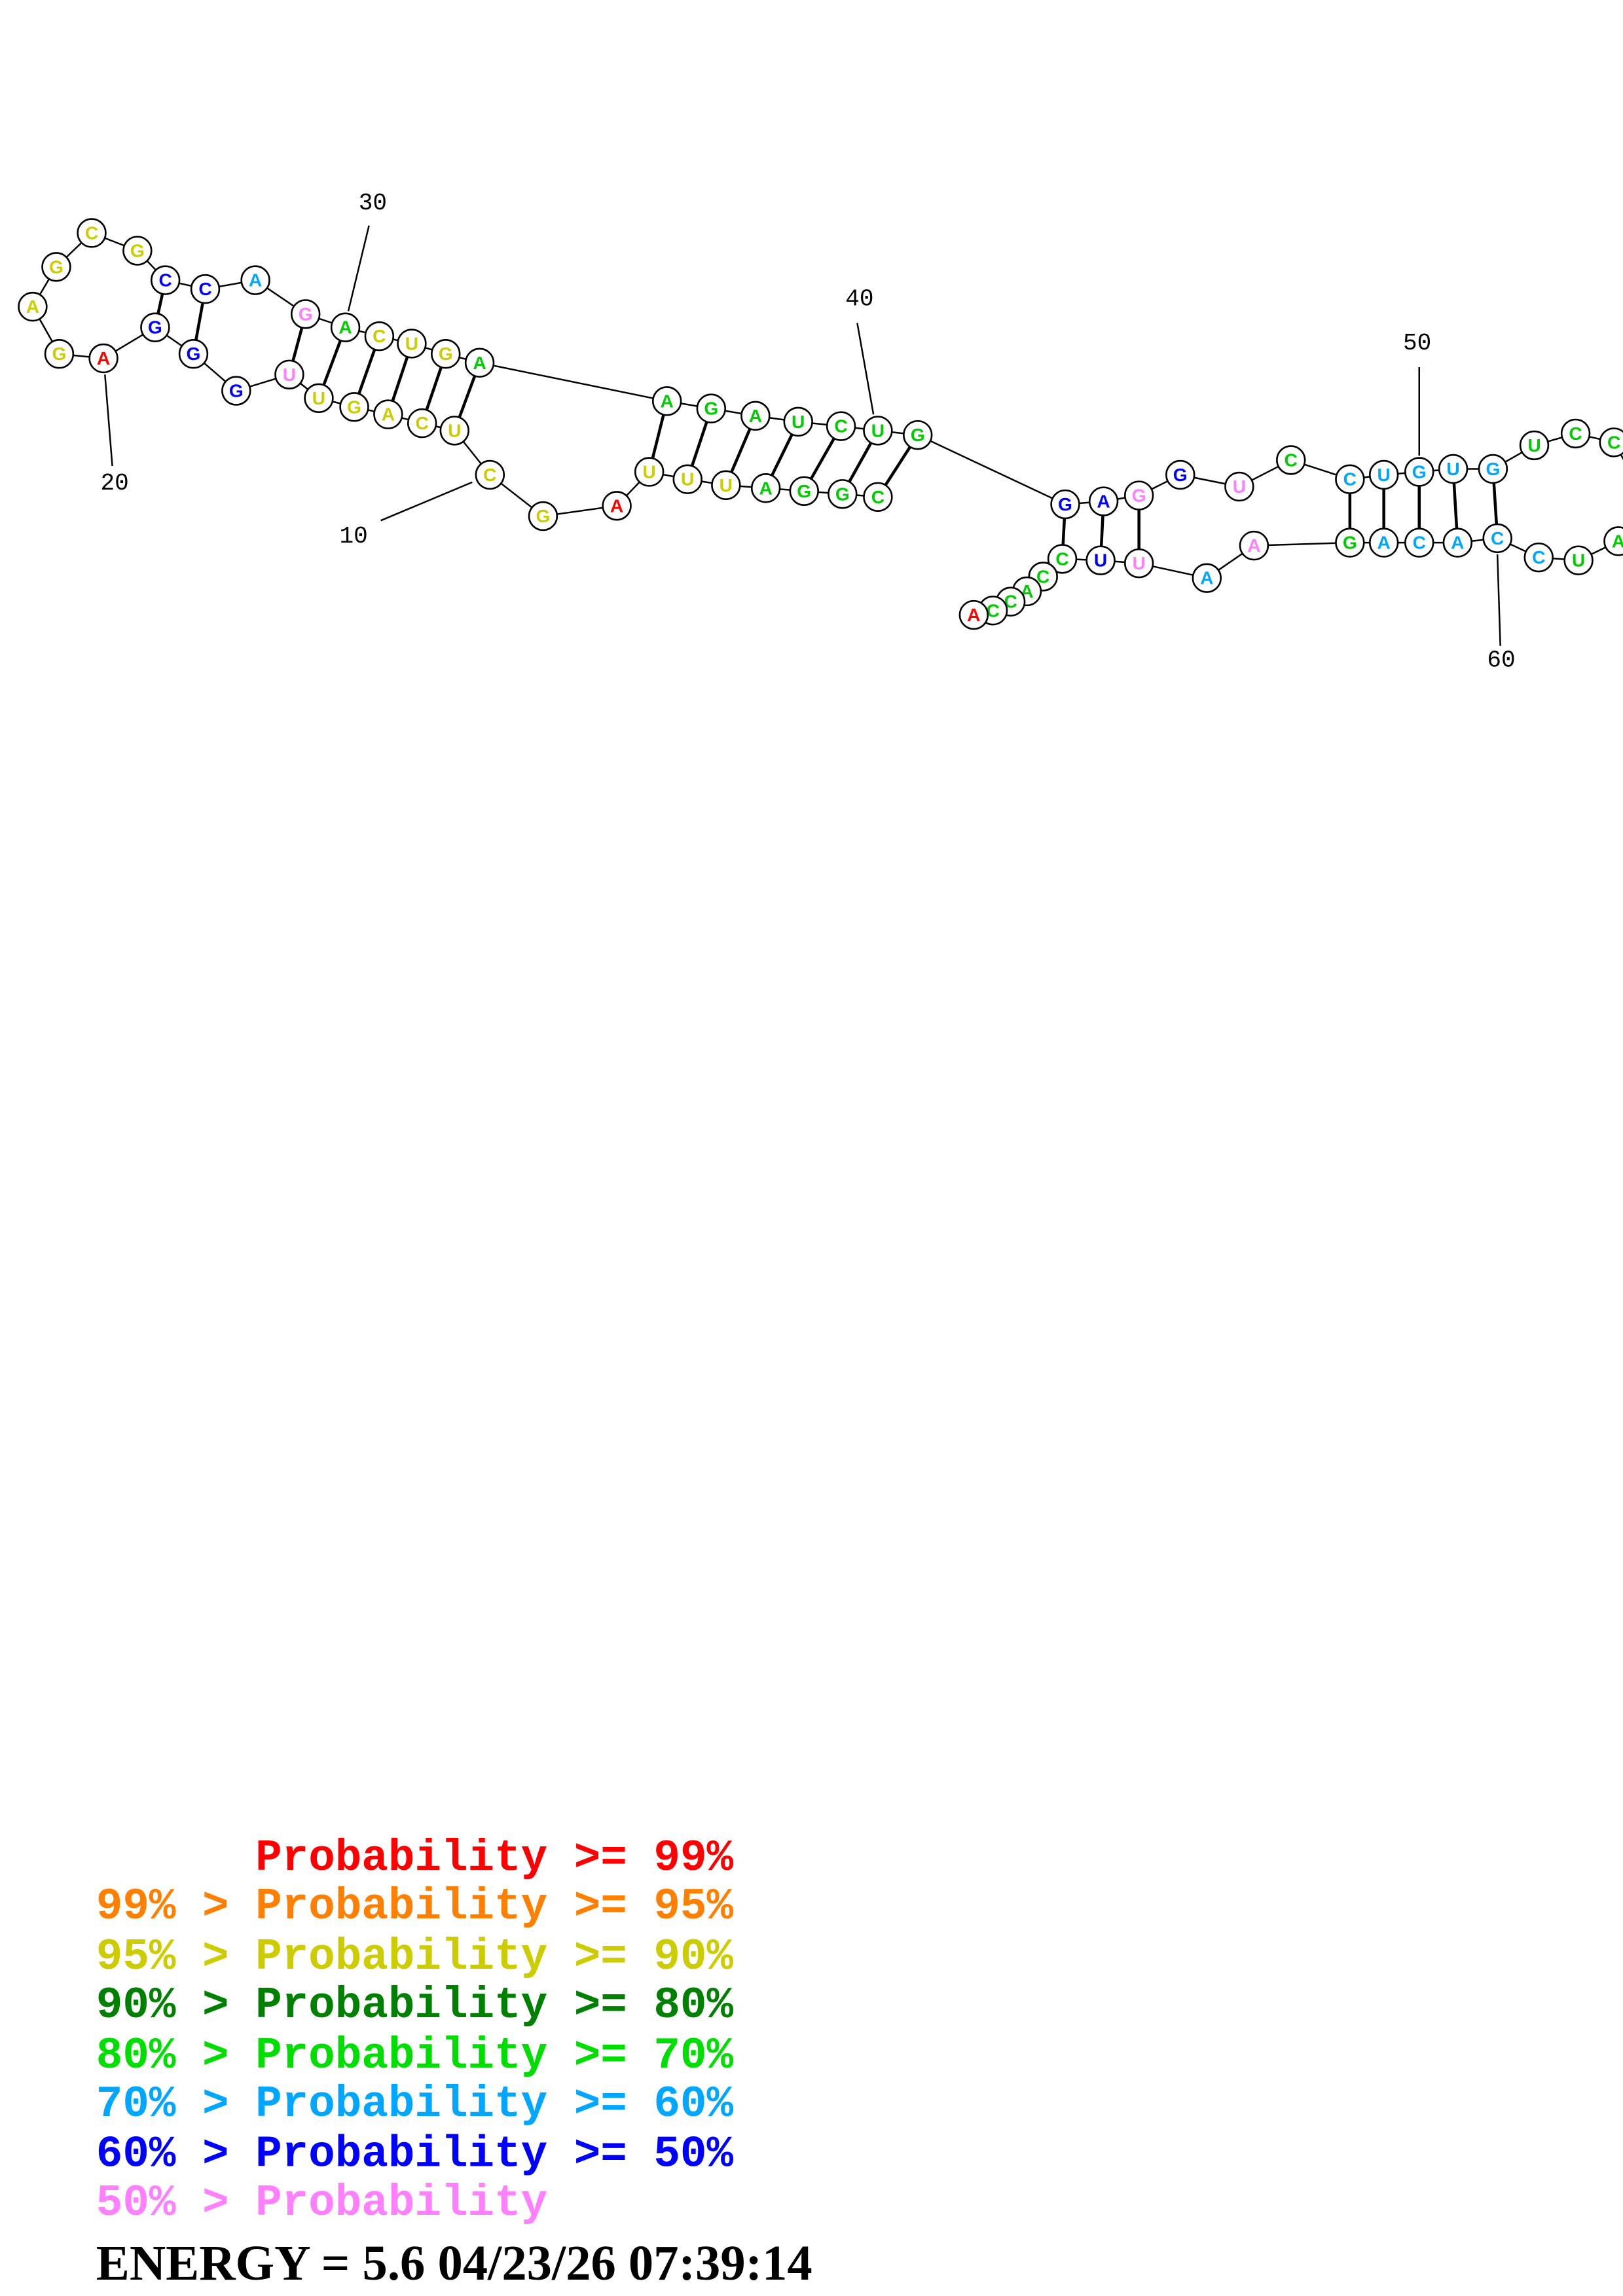 This screenshot has width=1623, height=2296. What do you see at coordinates (358, 268) in the screenshot?
I see `label-leader-line` at bounding box center [358, 268].